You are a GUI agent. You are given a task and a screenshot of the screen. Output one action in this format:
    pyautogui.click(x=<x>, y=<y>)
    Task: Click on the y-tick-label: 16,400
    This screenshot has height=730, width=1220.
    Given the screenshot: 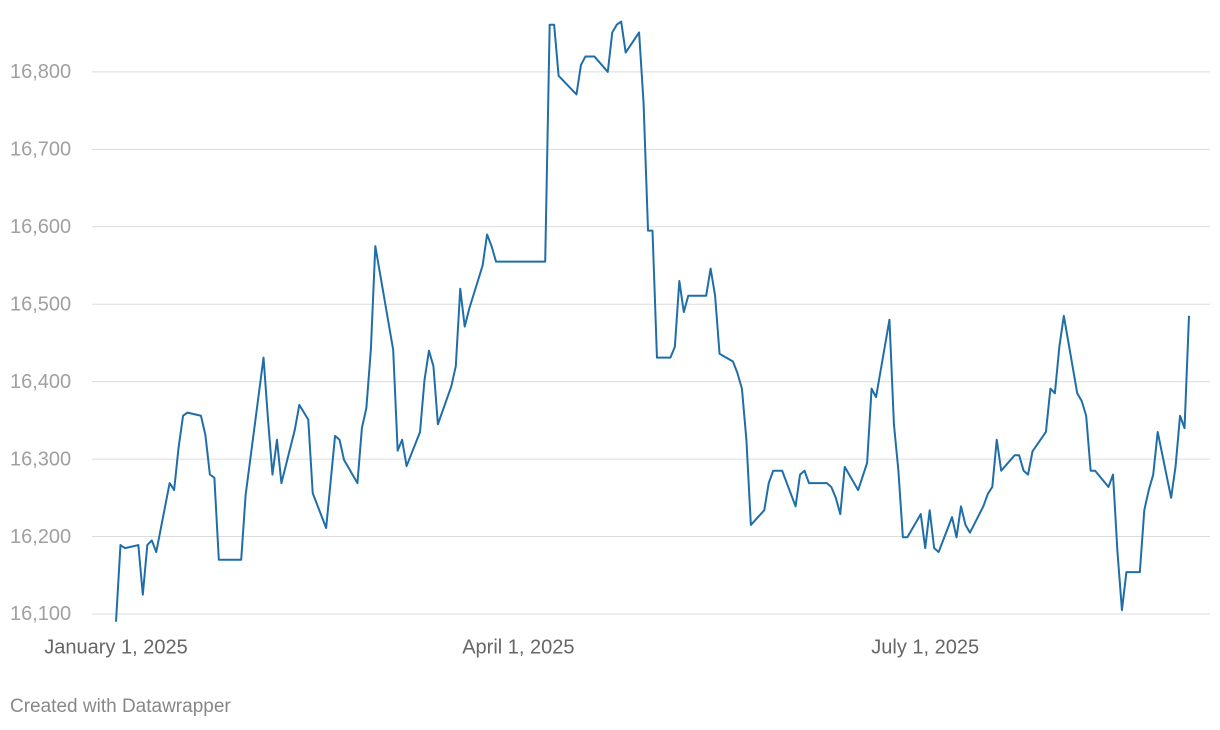 What is the action you would take?
    pyautogui.click(x=40, y=382)
    